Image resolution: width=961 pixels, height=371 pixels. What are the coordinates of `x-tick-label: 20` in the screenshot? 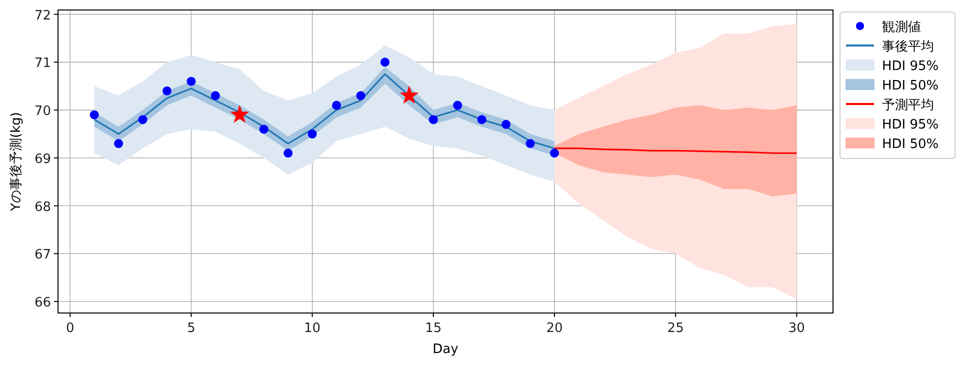 It's located at (554, 328).